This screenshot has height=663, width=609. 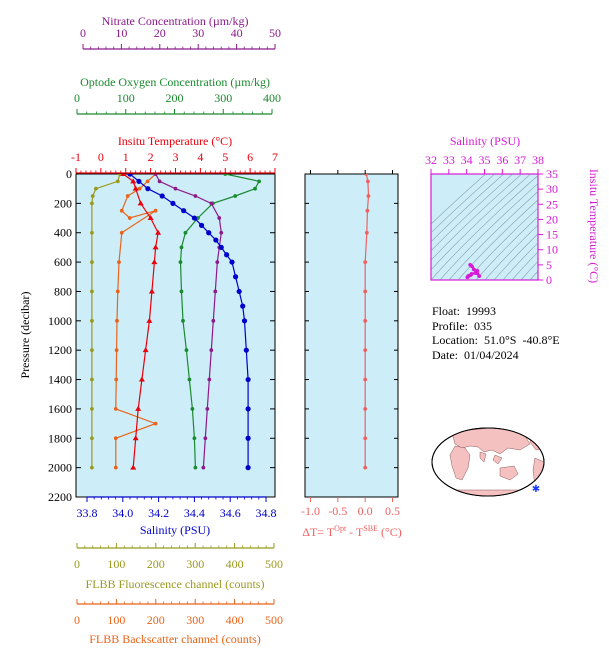 What do you see at coordinates (160, 33) in the screenshot?
I see `nitrate-tick-label: 20` at bounding box center [160, 33].